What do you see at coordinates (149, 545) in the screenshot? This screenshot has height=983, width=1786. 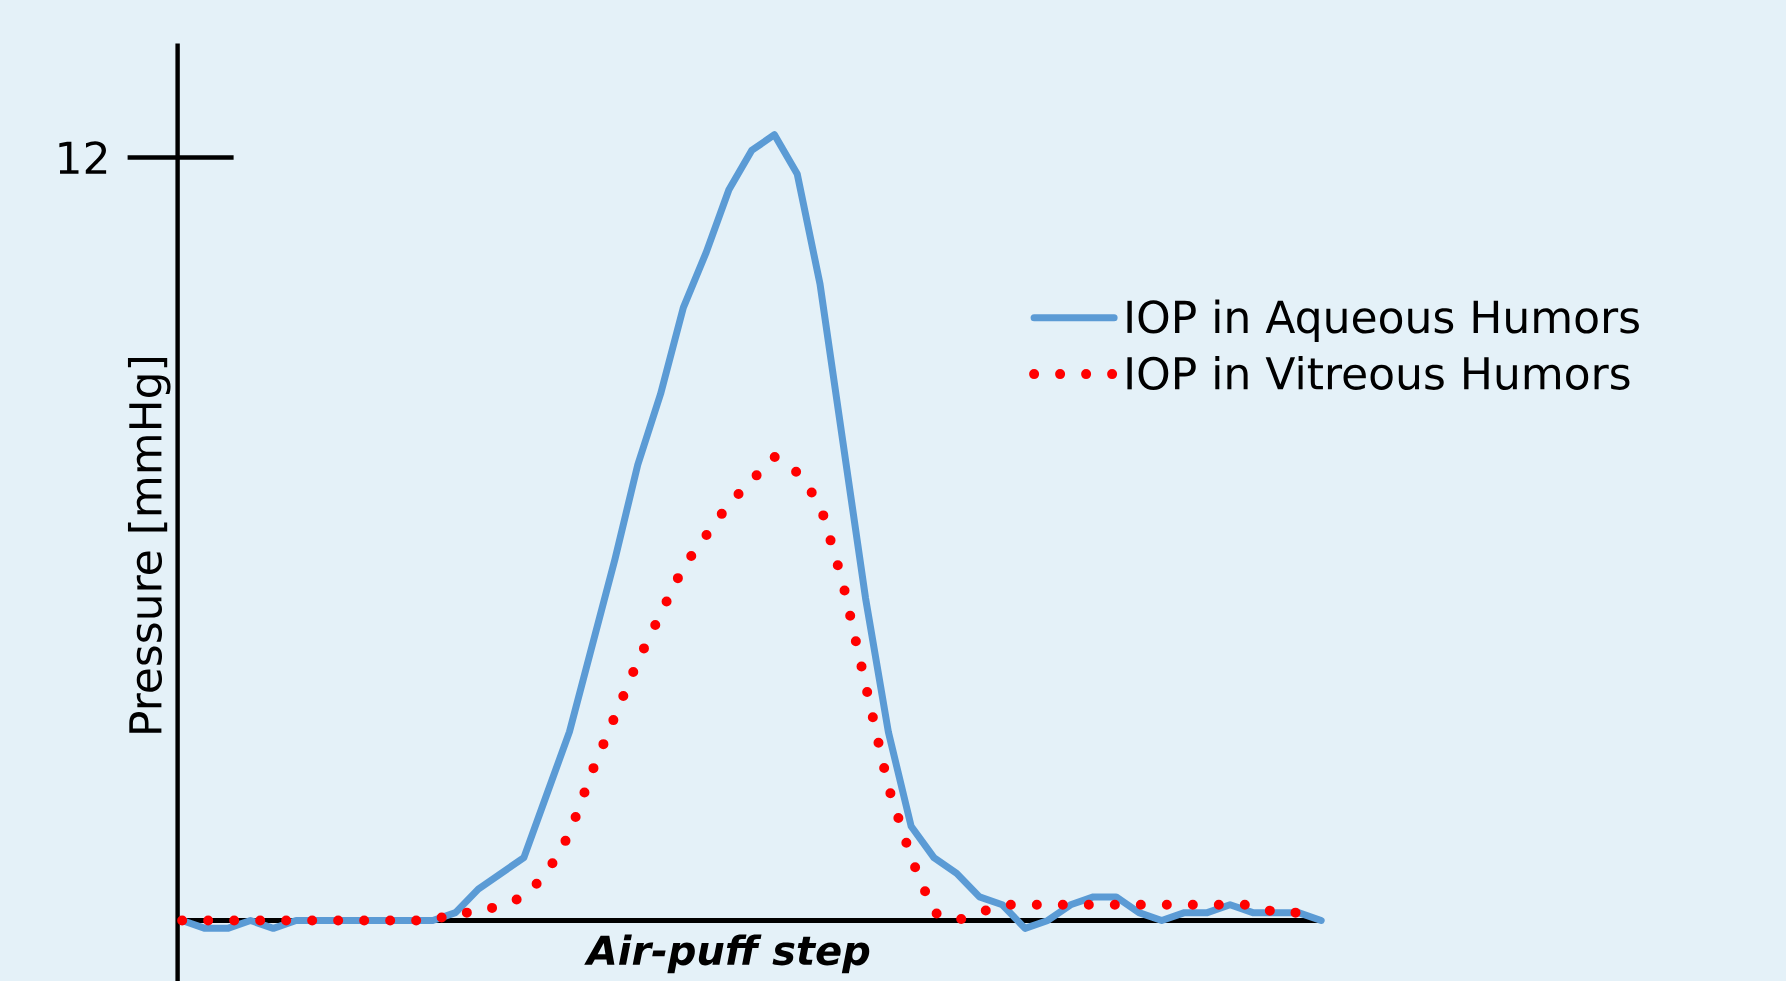 I see `y-axis-title: Pressure [mmHg]` at bounding box center [149, 545].